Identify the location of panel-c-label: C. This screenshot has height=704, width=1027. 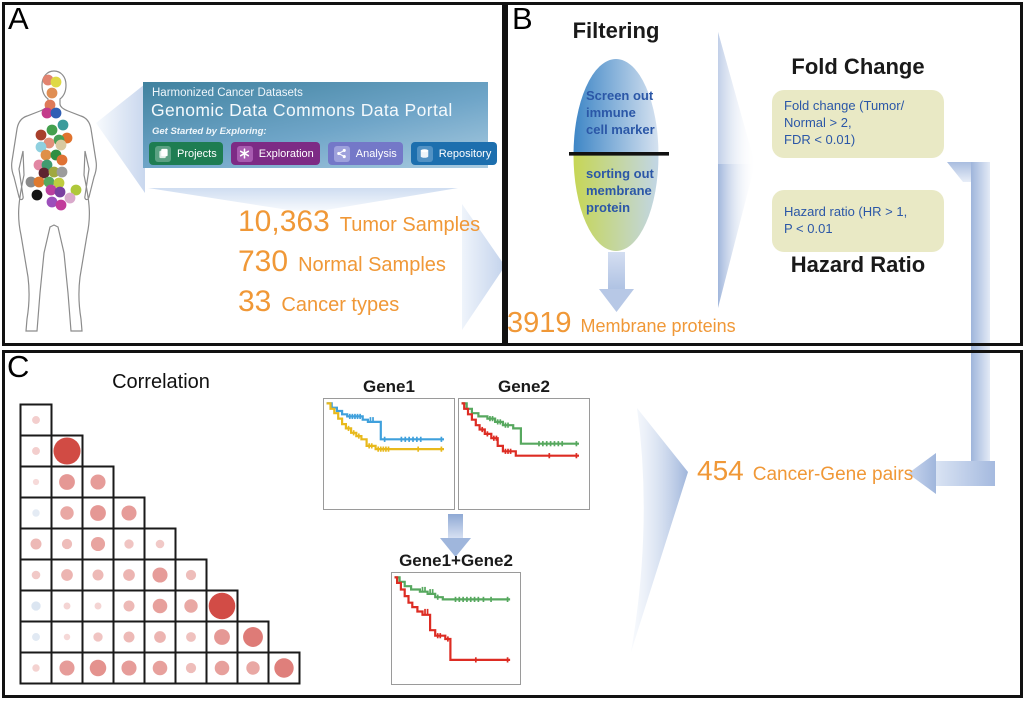
(18, 366).